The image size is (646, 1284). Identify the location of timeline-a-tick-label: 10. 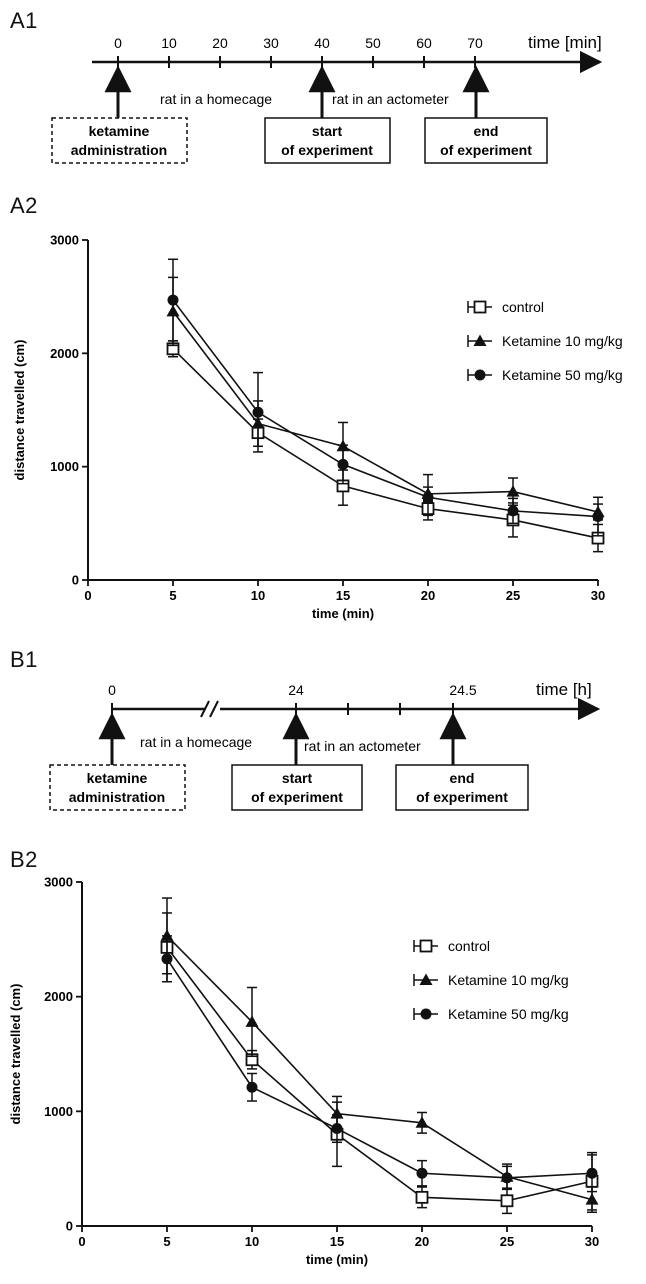
(169, 43).